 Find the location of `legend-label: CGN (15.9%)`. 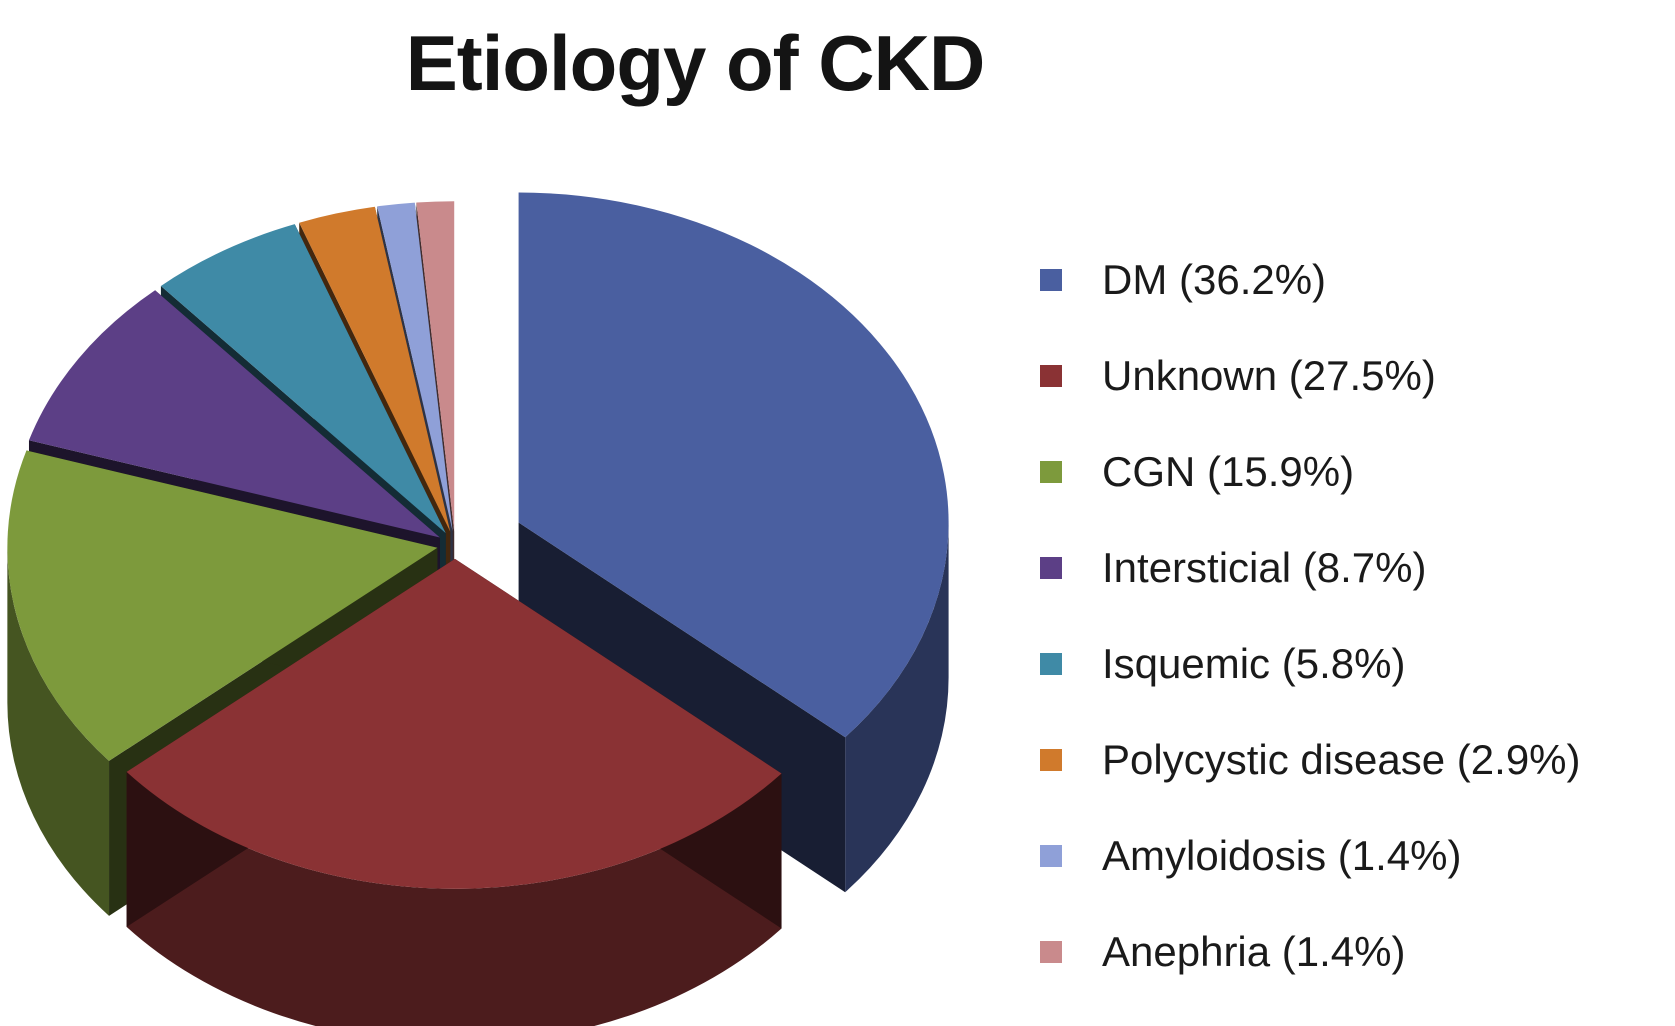

legend-label: CGN (15.9%) is located at coordinates (1228, 471).